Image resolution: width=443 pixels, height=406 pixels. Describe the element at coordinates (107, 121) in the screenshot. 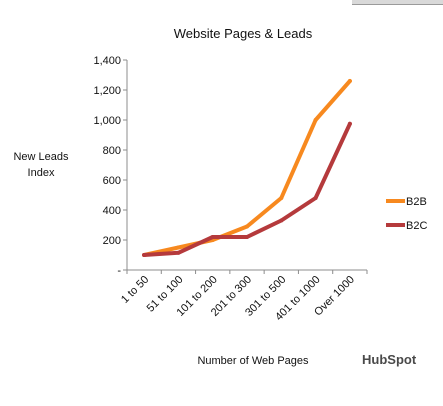

I see `y-tick-label: 1,000` at that location.